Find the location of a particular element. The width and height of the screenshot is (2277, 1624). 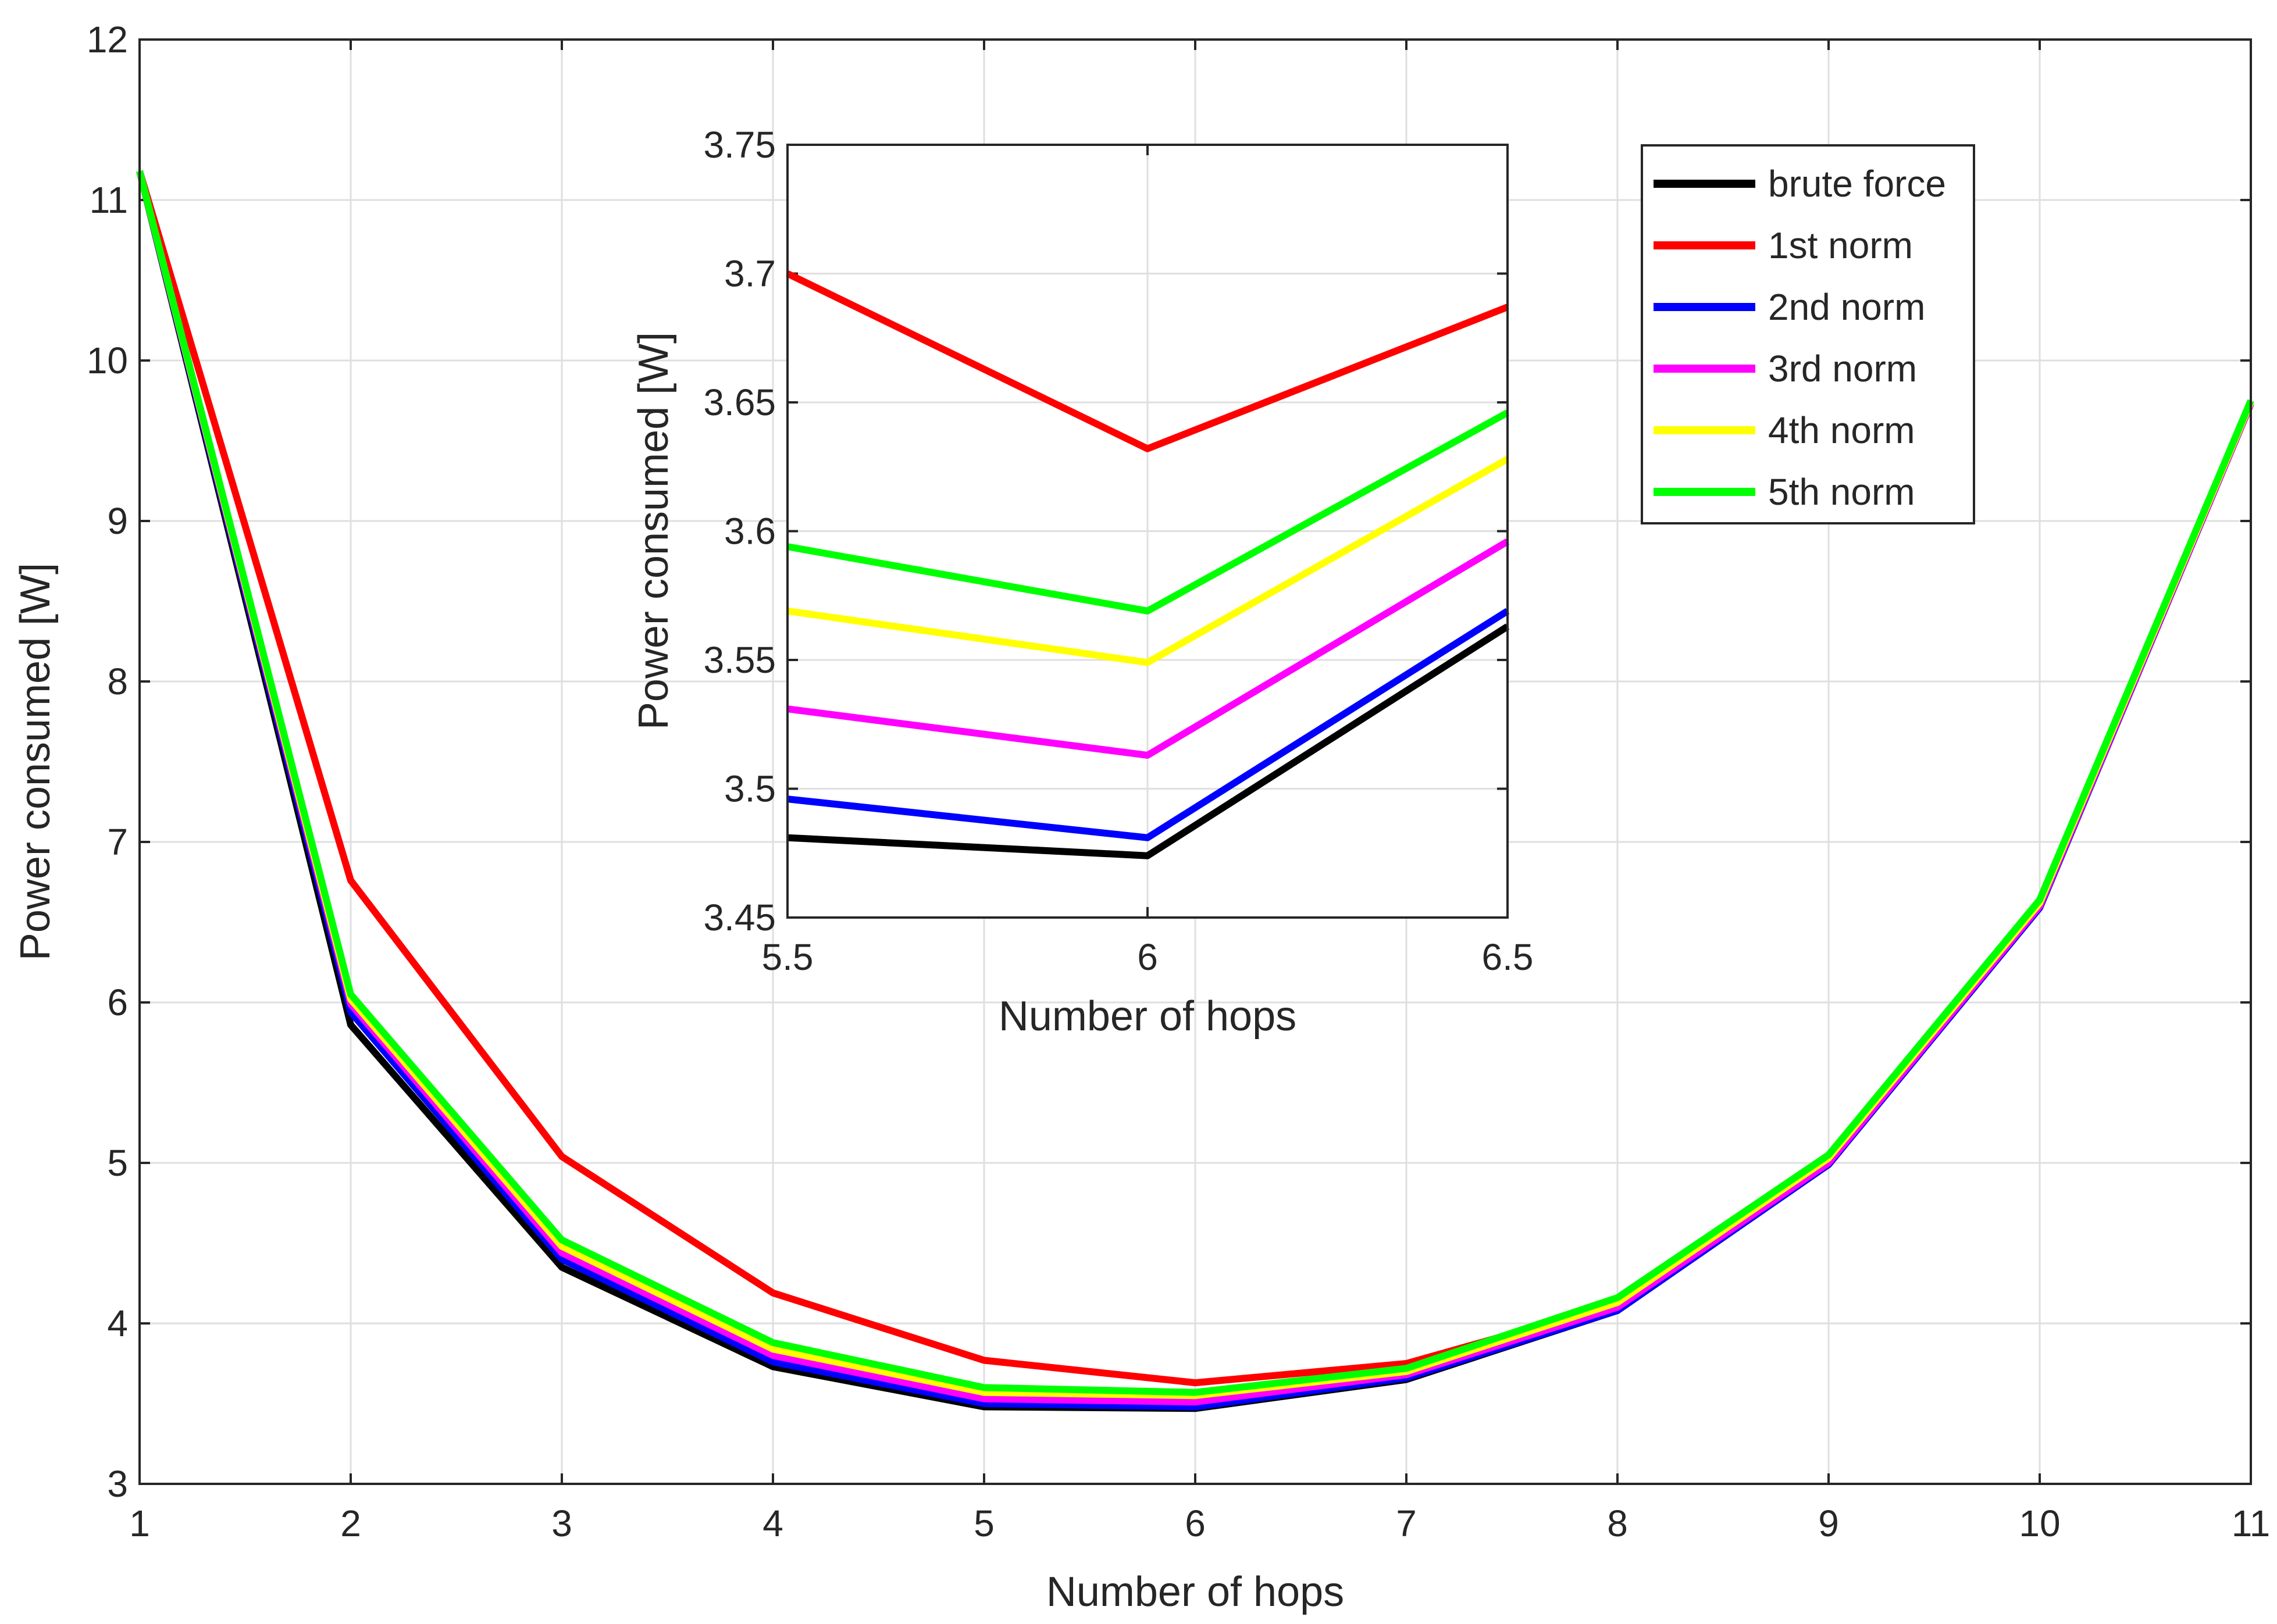

inset-x-tick-labels: 5.5 6 6.5 is located at coordinates (1148, 957).